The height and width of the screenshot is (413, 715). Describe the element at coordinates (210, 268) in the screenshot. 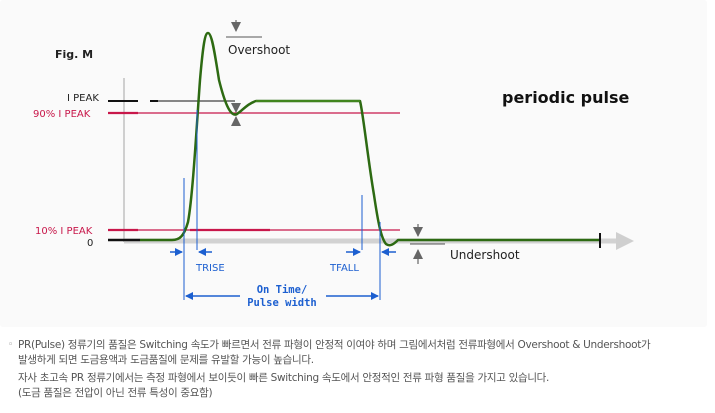

I see `trise-label: TRISE` at that location.